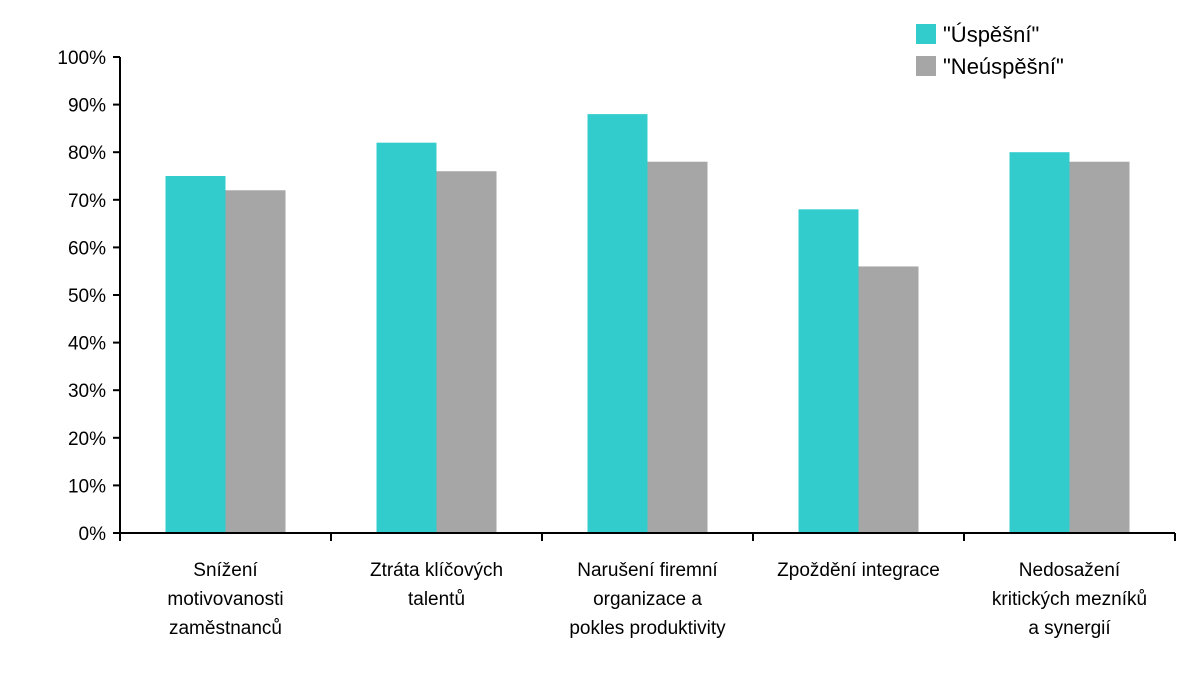 Image resolution: width=1200 pixels, height=691 pixels. Describe the element at coordinates (225, 628) in the screenshot. I see `category-label-line: zaměstnanců` at that location.